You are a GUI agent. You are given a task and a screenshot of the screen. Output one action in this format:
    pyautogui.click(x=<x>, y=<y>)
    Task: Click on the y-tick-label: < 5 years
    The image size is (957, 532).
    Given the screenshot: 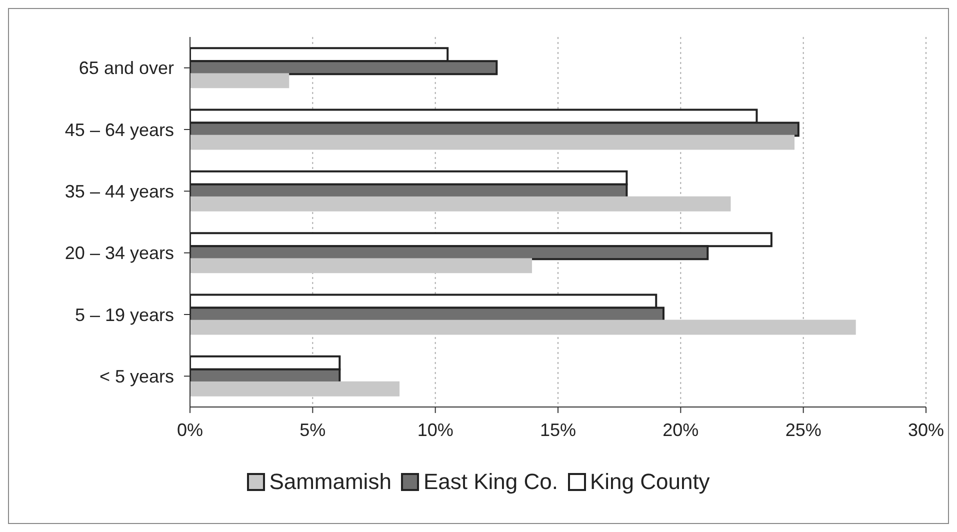 What is the action you would take?
    pyautogui.click(x=136, y=376)
    